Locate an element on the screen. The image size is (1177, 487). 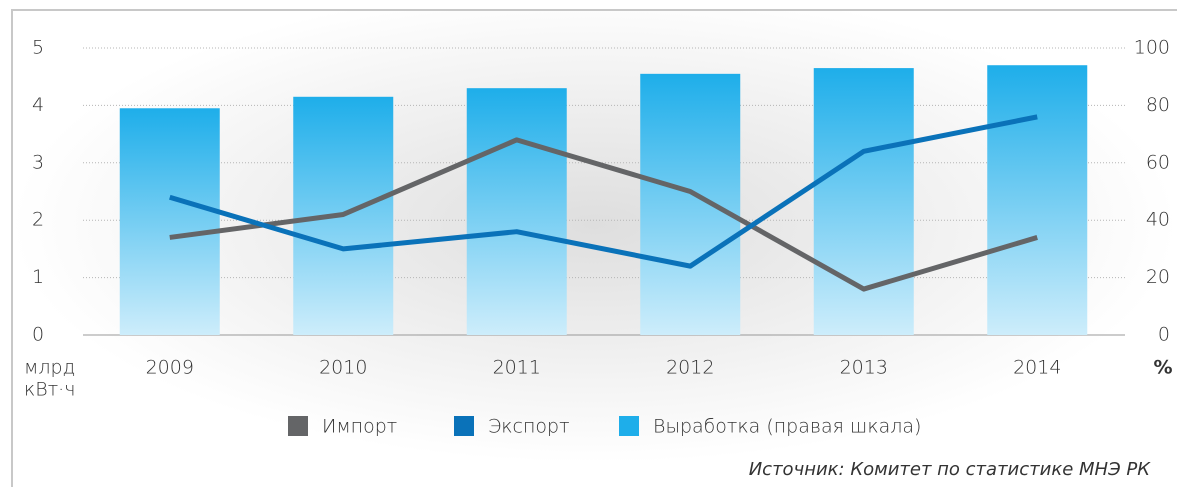
y-label: млрд is located at coordinates (49, 368).